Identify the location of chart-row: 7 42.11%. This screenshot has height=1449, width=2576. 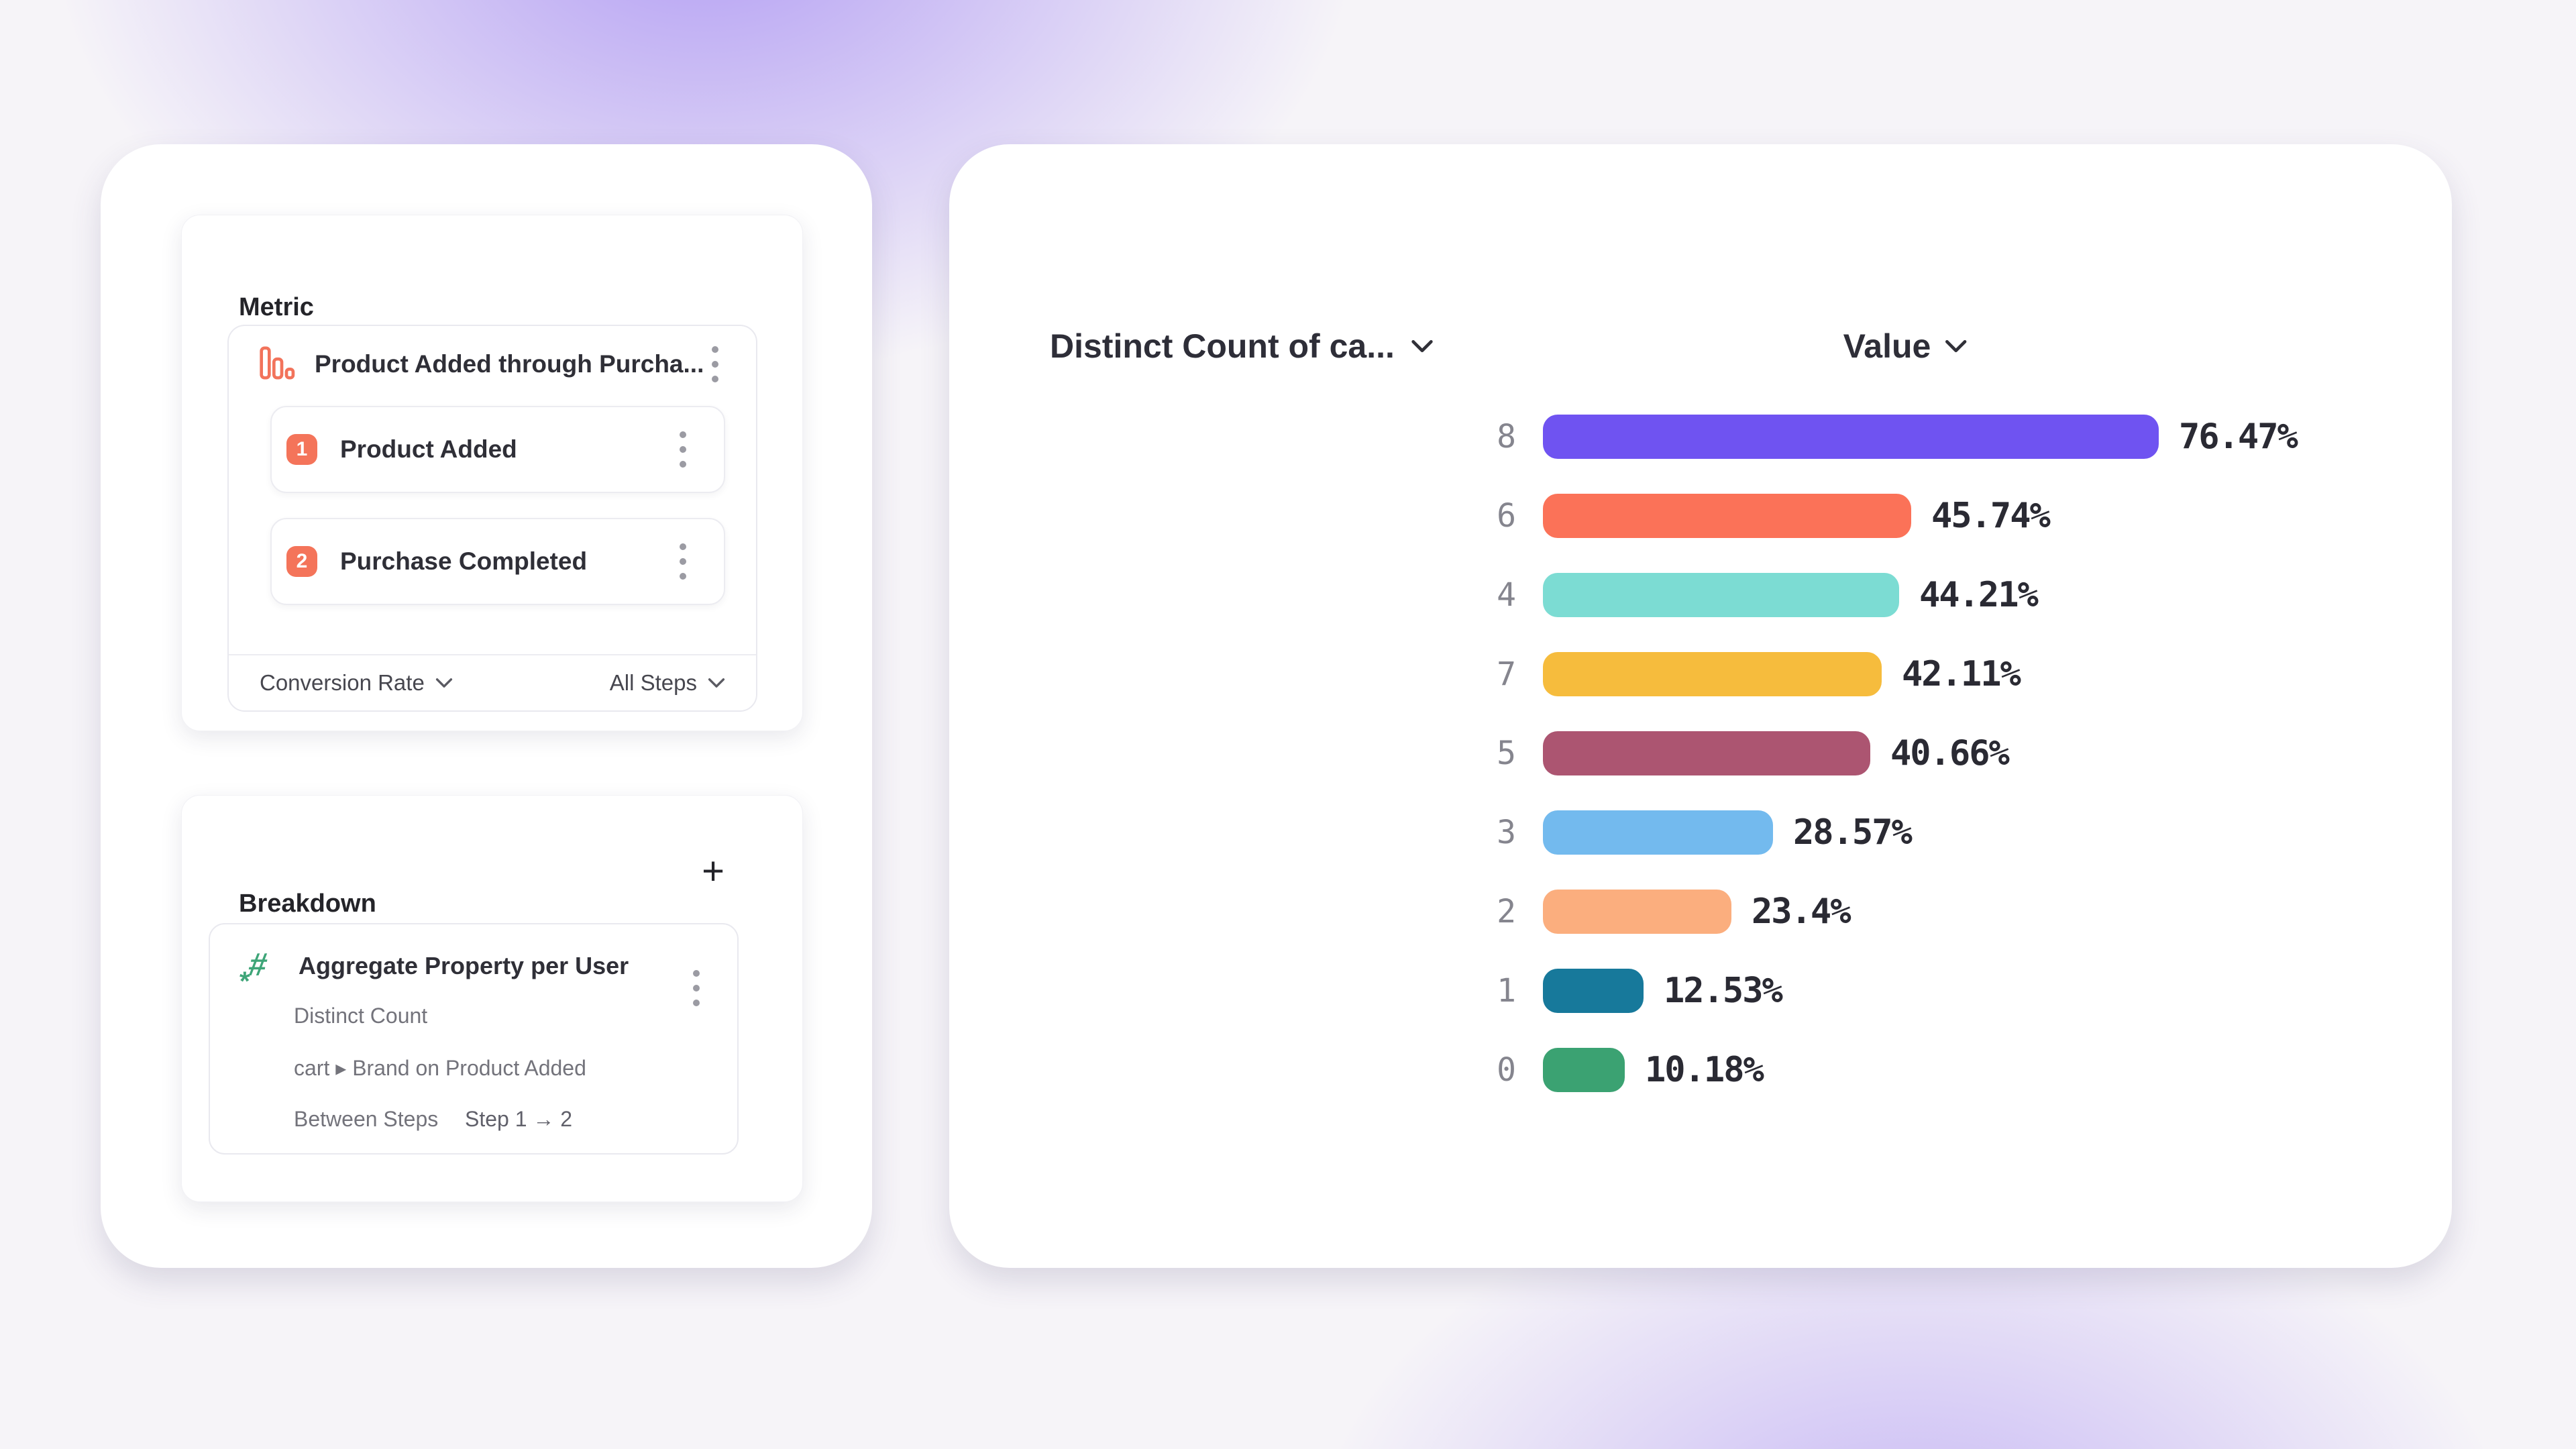
(1700, 674).